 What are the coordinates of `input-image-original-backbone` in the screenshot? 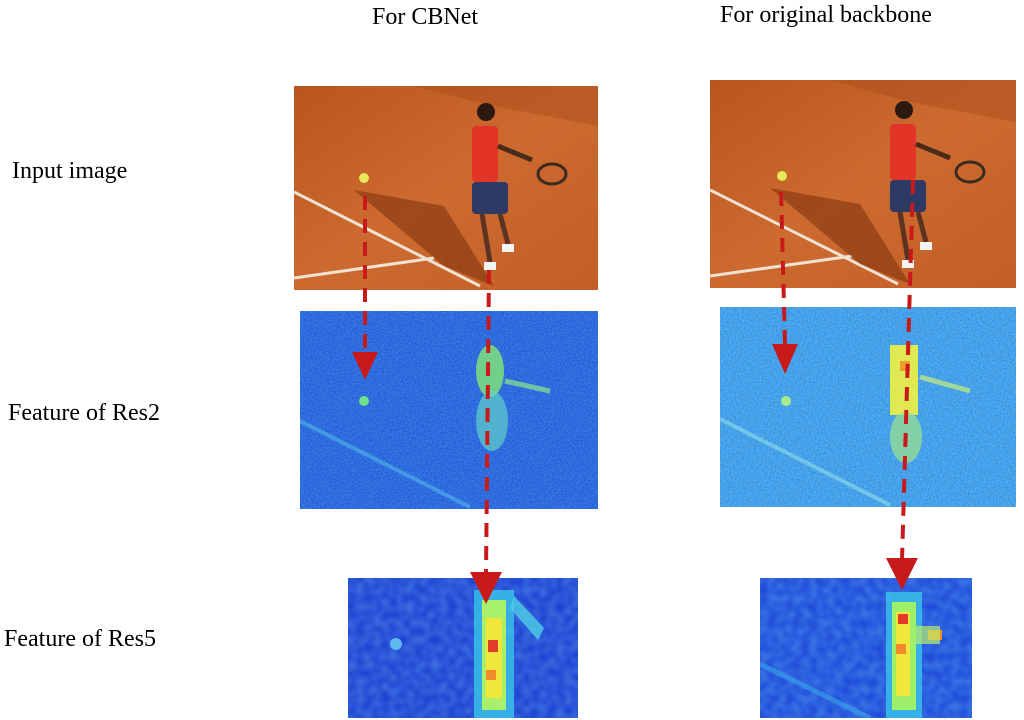 It's located at (863, 184).